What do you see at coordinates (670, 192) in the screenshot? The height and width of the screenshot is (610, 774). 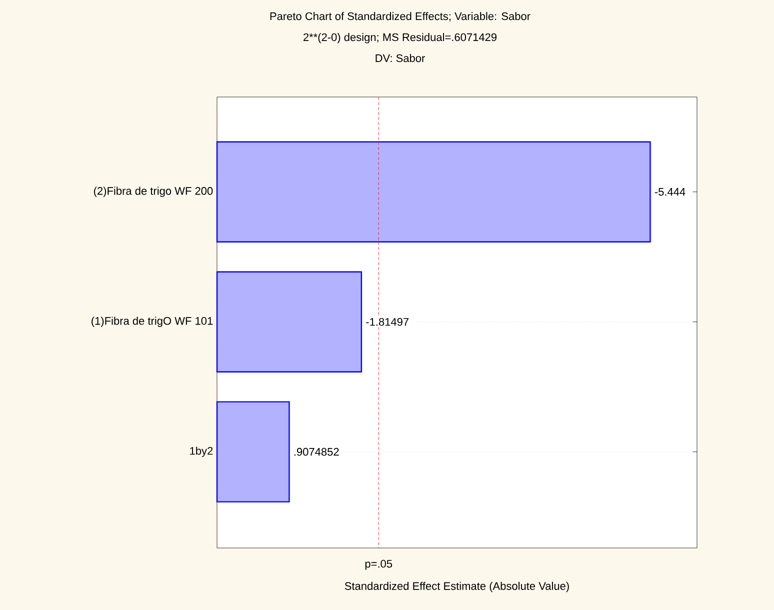 I see `annotation: -5.444` at bounding box center [670, 192].